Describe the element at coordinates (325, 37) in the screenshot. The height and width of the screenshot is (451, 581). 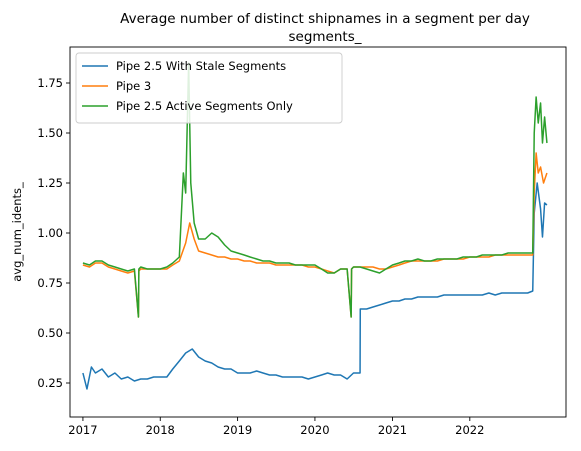
I see `chart-title-line-2: segments_` at that location.